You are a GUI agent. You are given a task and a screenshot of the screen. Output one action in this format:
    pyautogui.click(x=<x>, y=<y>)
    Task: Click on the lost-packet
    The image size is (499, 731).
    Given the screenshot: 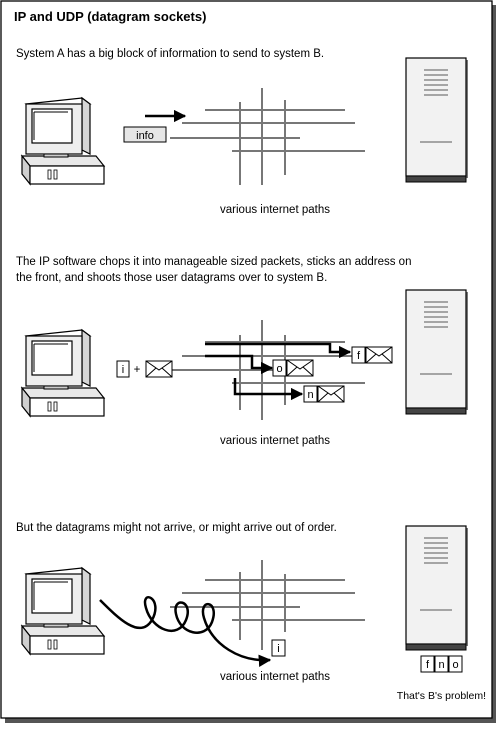 What is the action you would take?
    pyautogui.click(x=278, y=648)
    